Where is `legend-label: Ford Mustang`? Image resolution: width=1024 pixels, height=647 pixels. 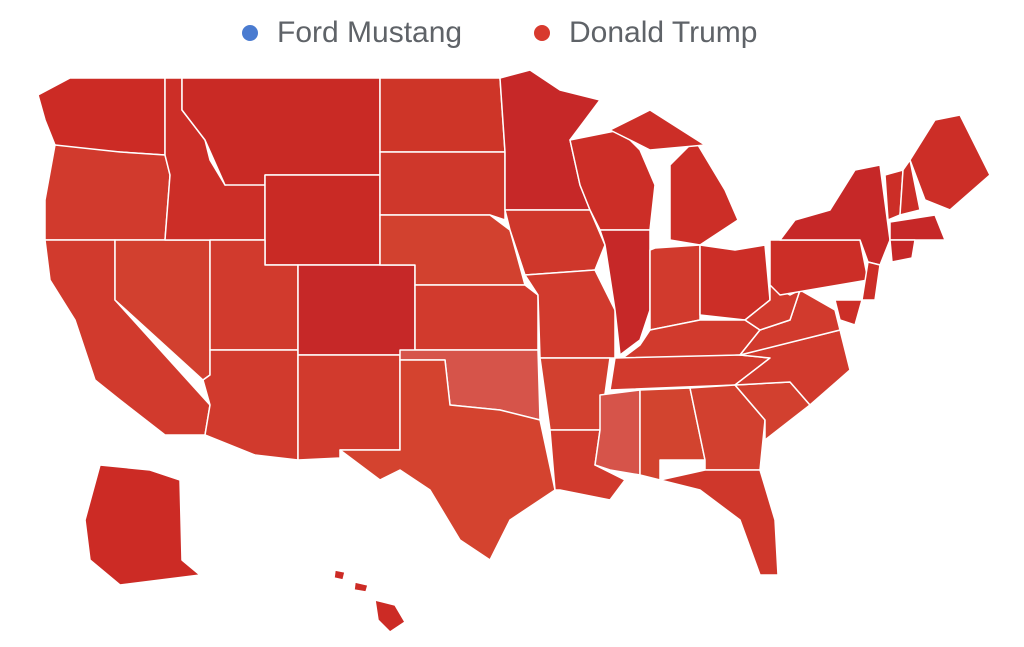
legend-label: Ford Mustang is located at coordinates (369, 32).